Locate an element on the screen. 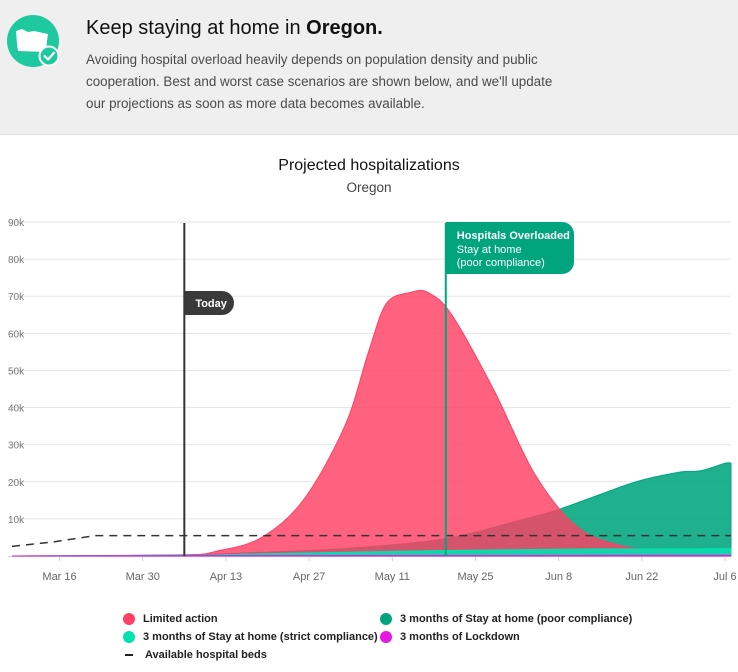  chart-subtitle: Oregon is located at coordinates (369, 187).